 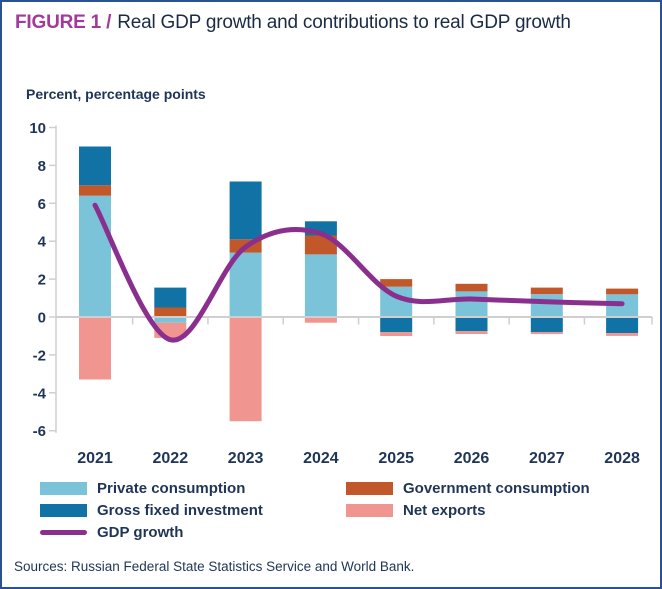 I want to click on y-tick-label: -6, so click(x=39, y=431).